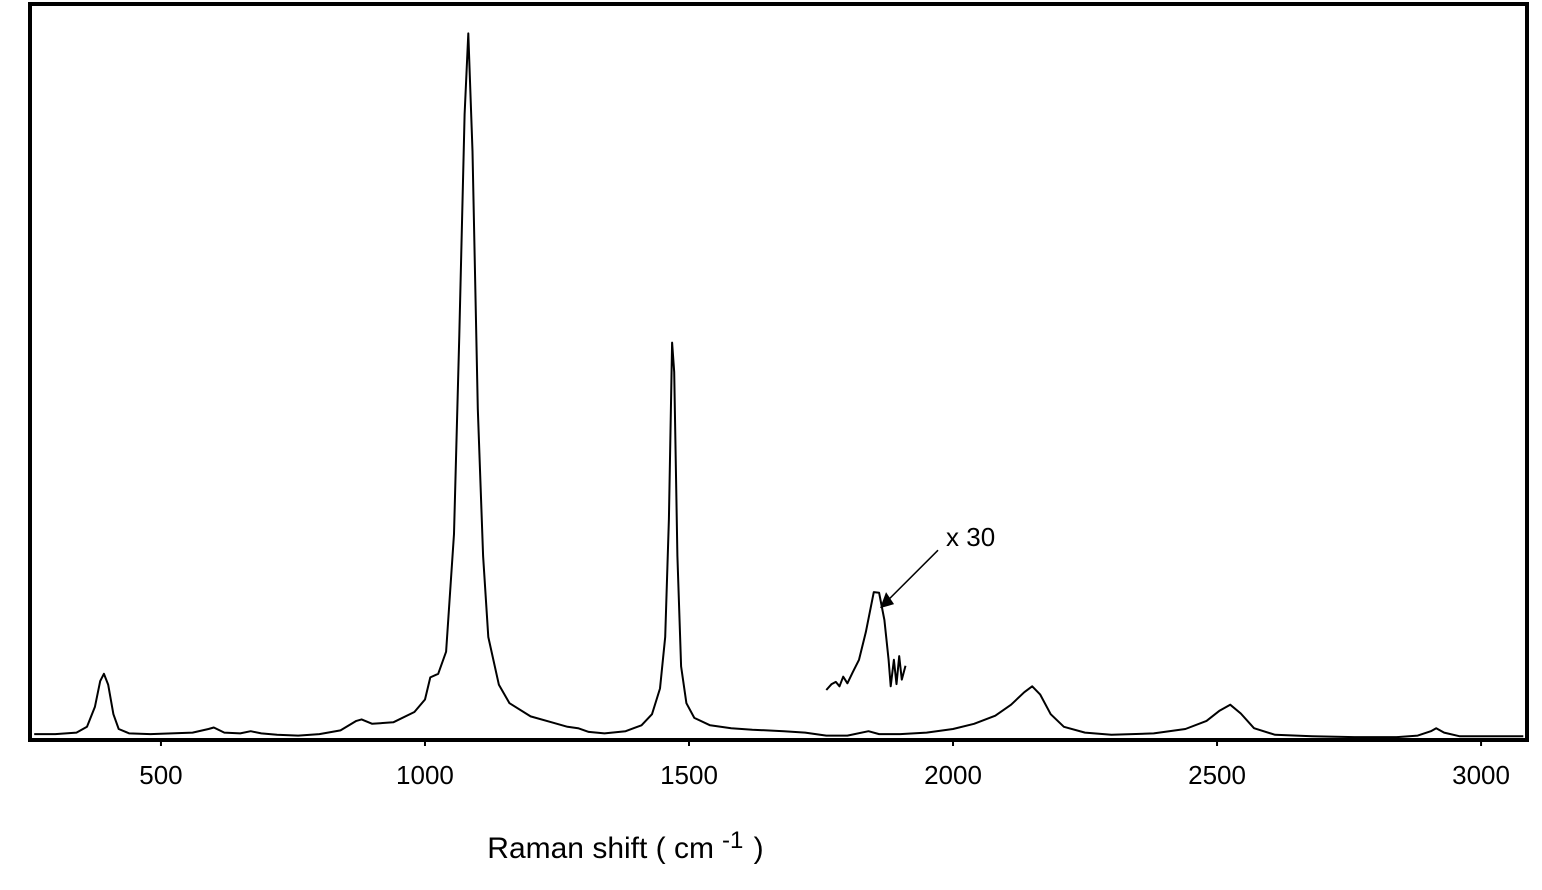 The width and height of the screenshot is (1542, 890). What do you see at coordinates (1481, 775) in the screenshot?
I see `x-tick-label: 3000` at bounding box center [1481, 775].